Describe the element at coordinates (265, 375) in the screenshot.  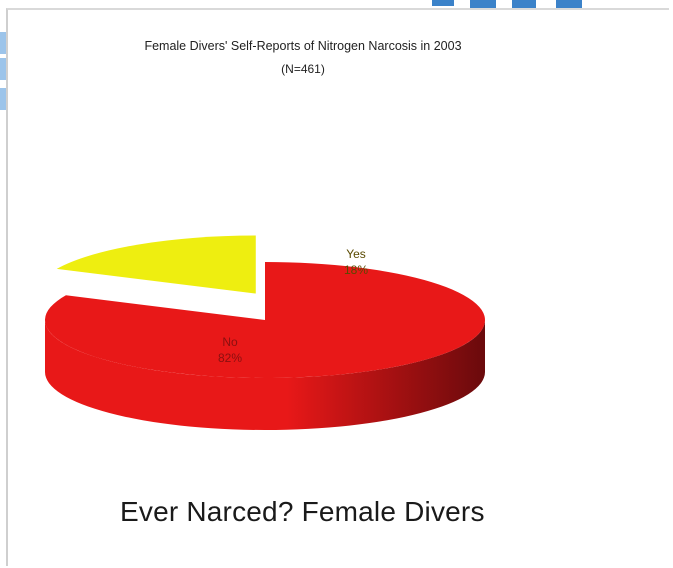
I see `pie-slice-side` at that location.